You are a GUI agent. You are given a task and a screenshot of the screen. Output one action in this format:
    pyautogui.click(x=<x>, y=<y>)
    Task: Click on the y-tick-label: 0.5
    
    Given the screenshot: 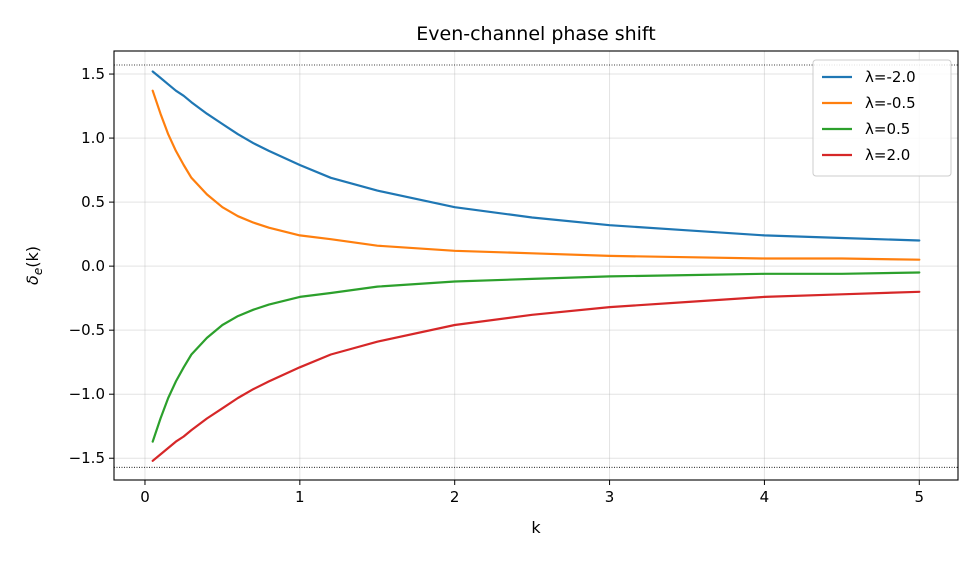 What is the action you would take?
    pyautogui.click(x=93, y=202)
    